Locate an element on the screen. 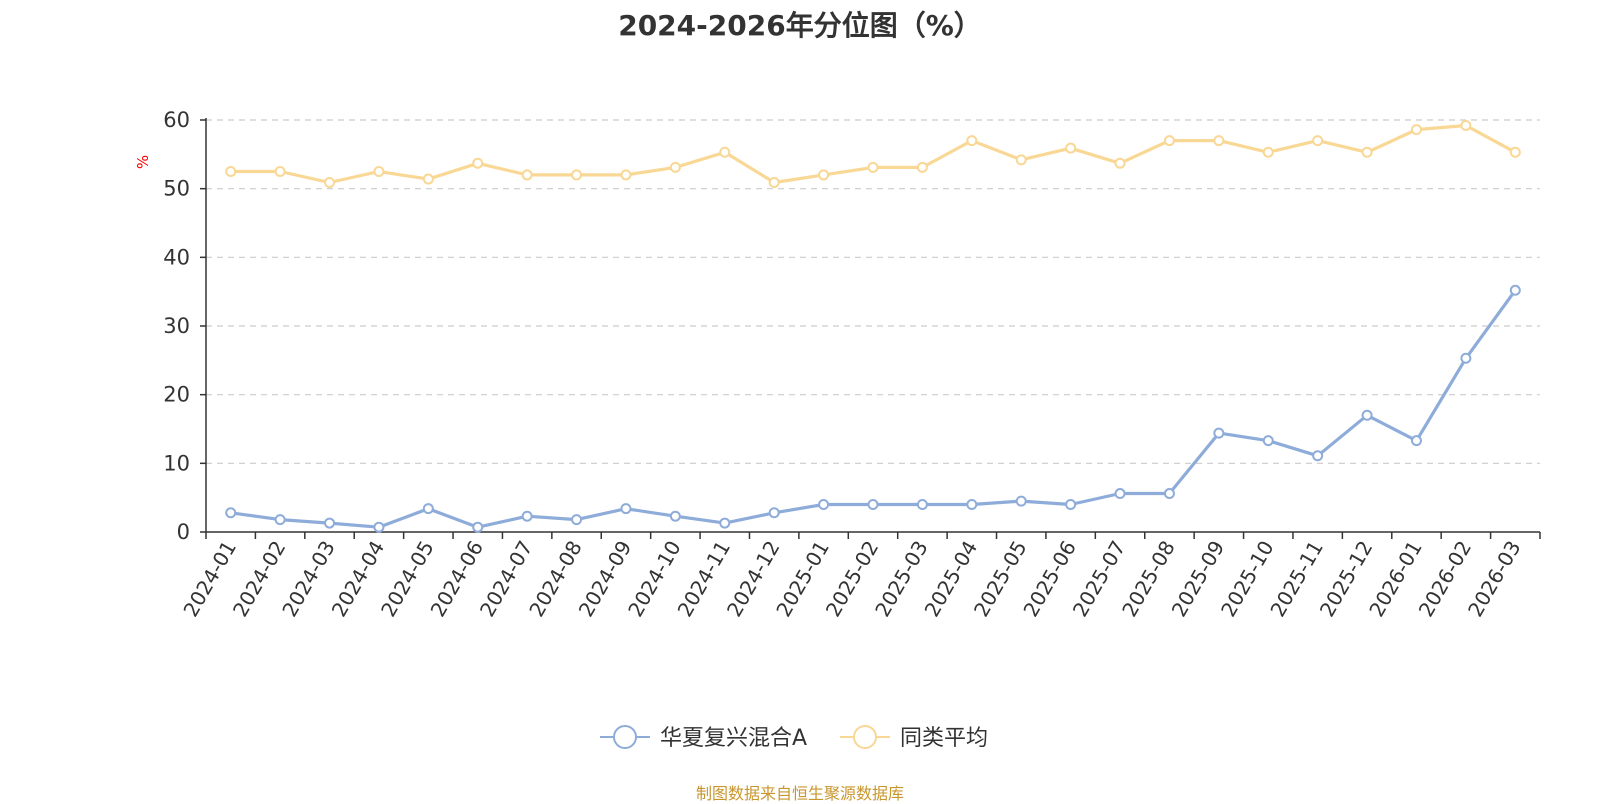 The width and height of the screenshot is (1600, 804). legend-item-2: 同类平均 is located at coordinates (914, 738).